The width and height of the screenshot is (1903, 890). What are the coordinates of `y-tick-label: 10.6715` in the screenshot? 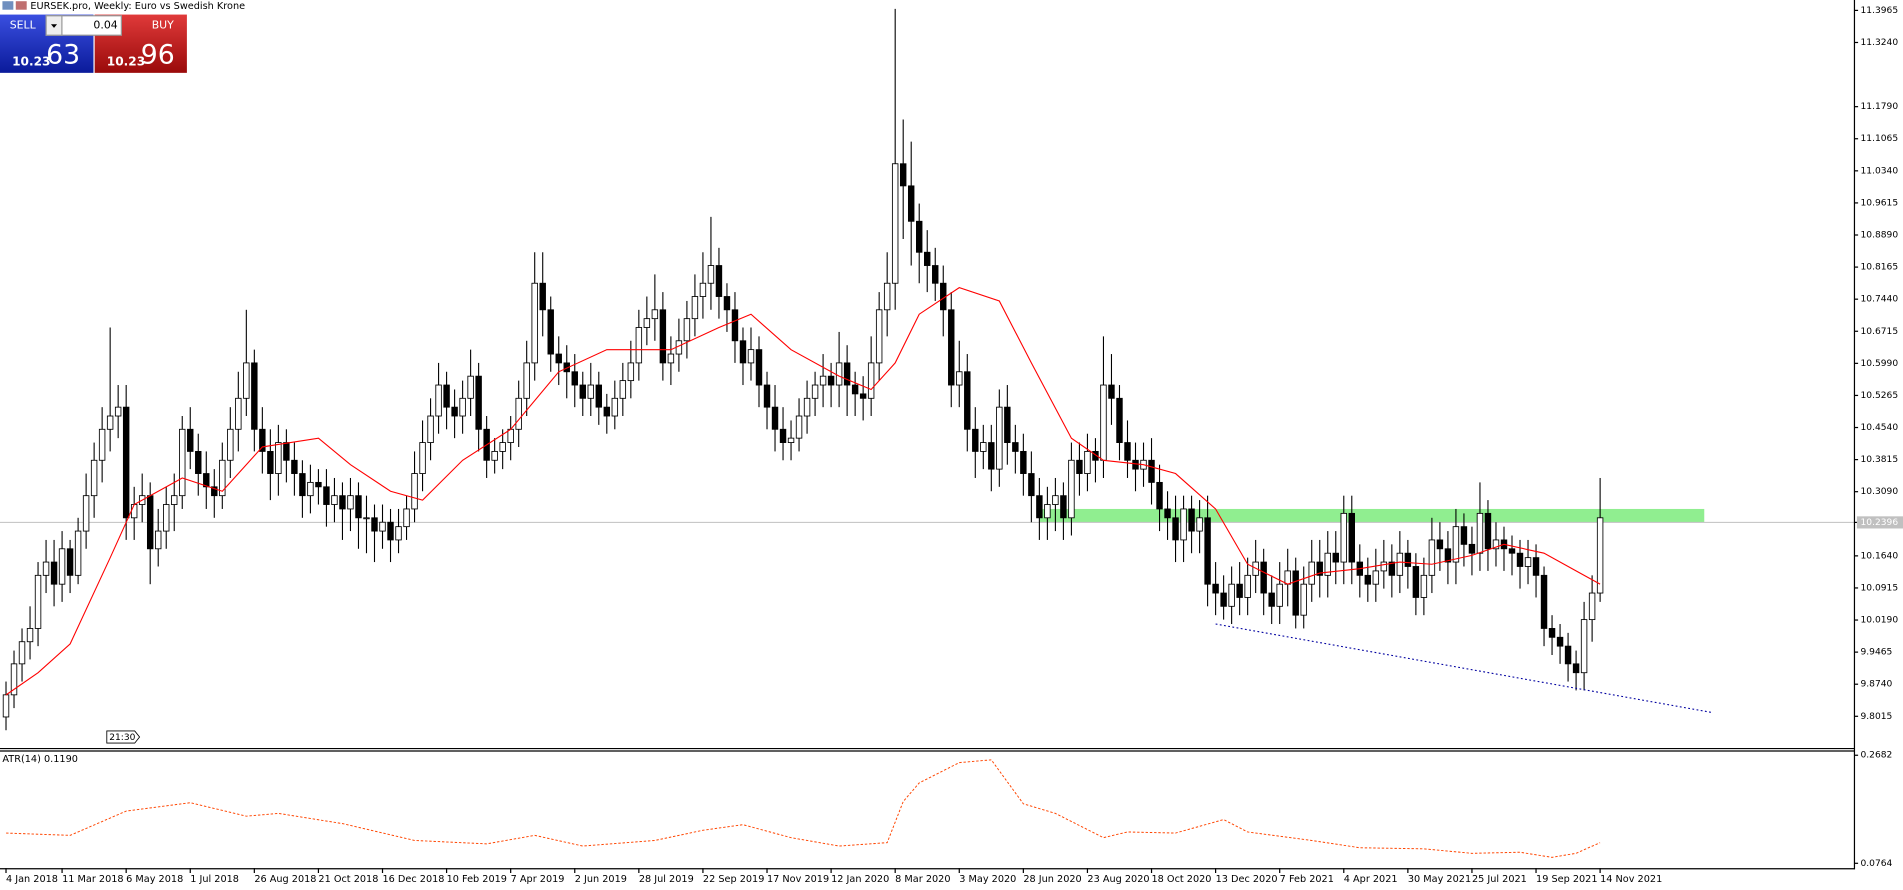 It's located at (1880, 332).